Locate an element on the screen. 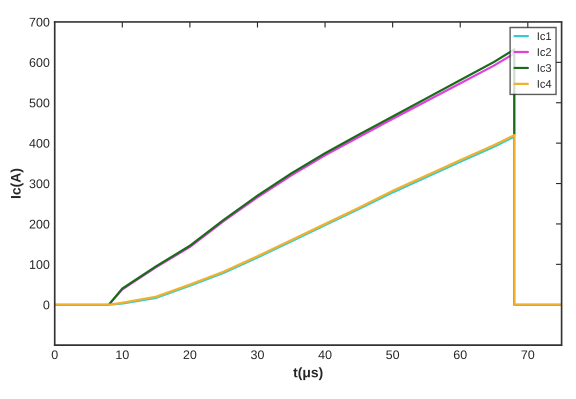 Image resolution: width=576 pixels, height=399 pixels. x-tick-label: 20 is located at coordinates (190, 355).